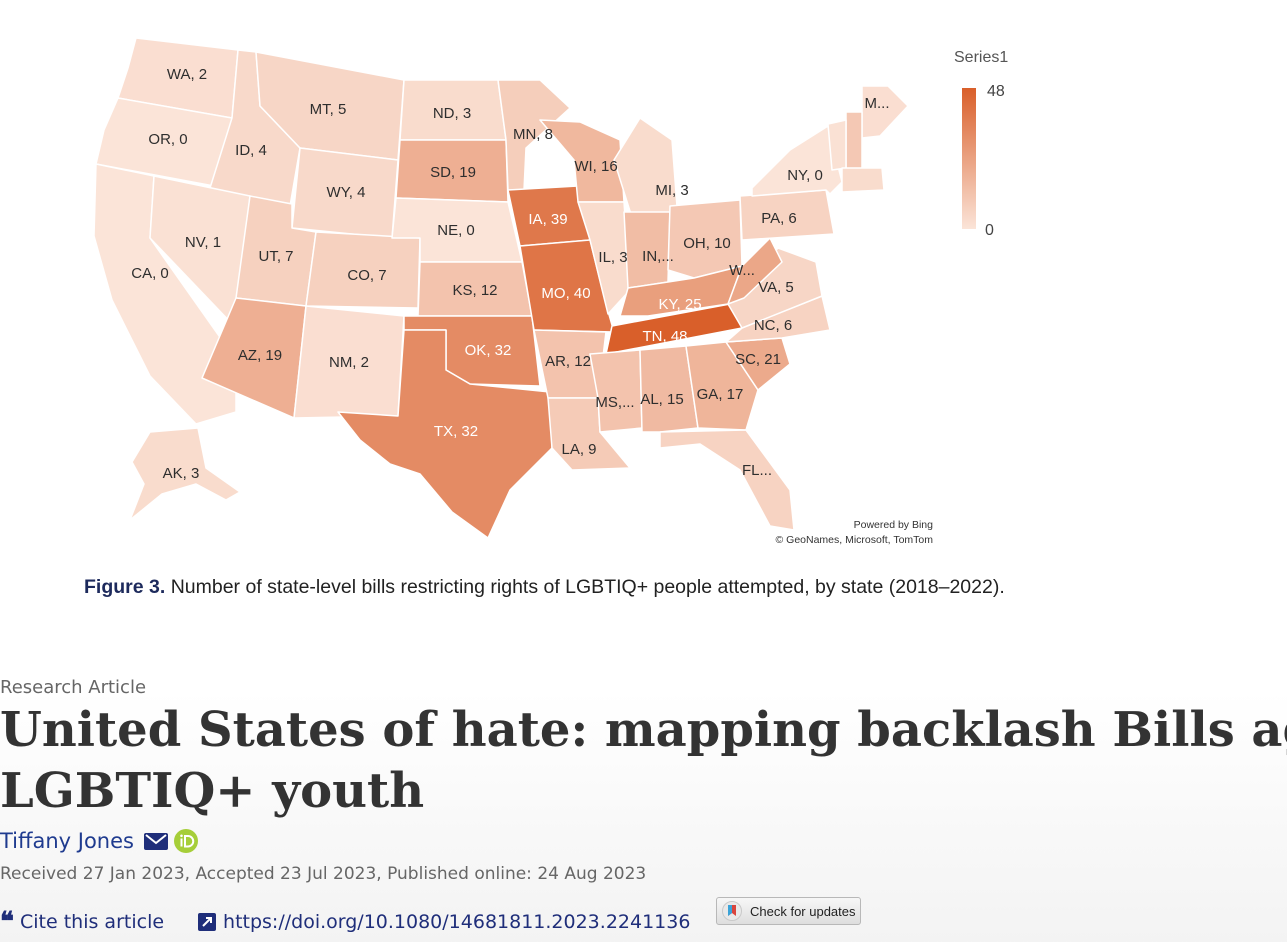 The width and height of the screenshot is (1287, 942). What do you see at coordinates (779, 218) in the screenshot?
I see `state-label-pa: PA, 6` at bounding box center [779, 218].